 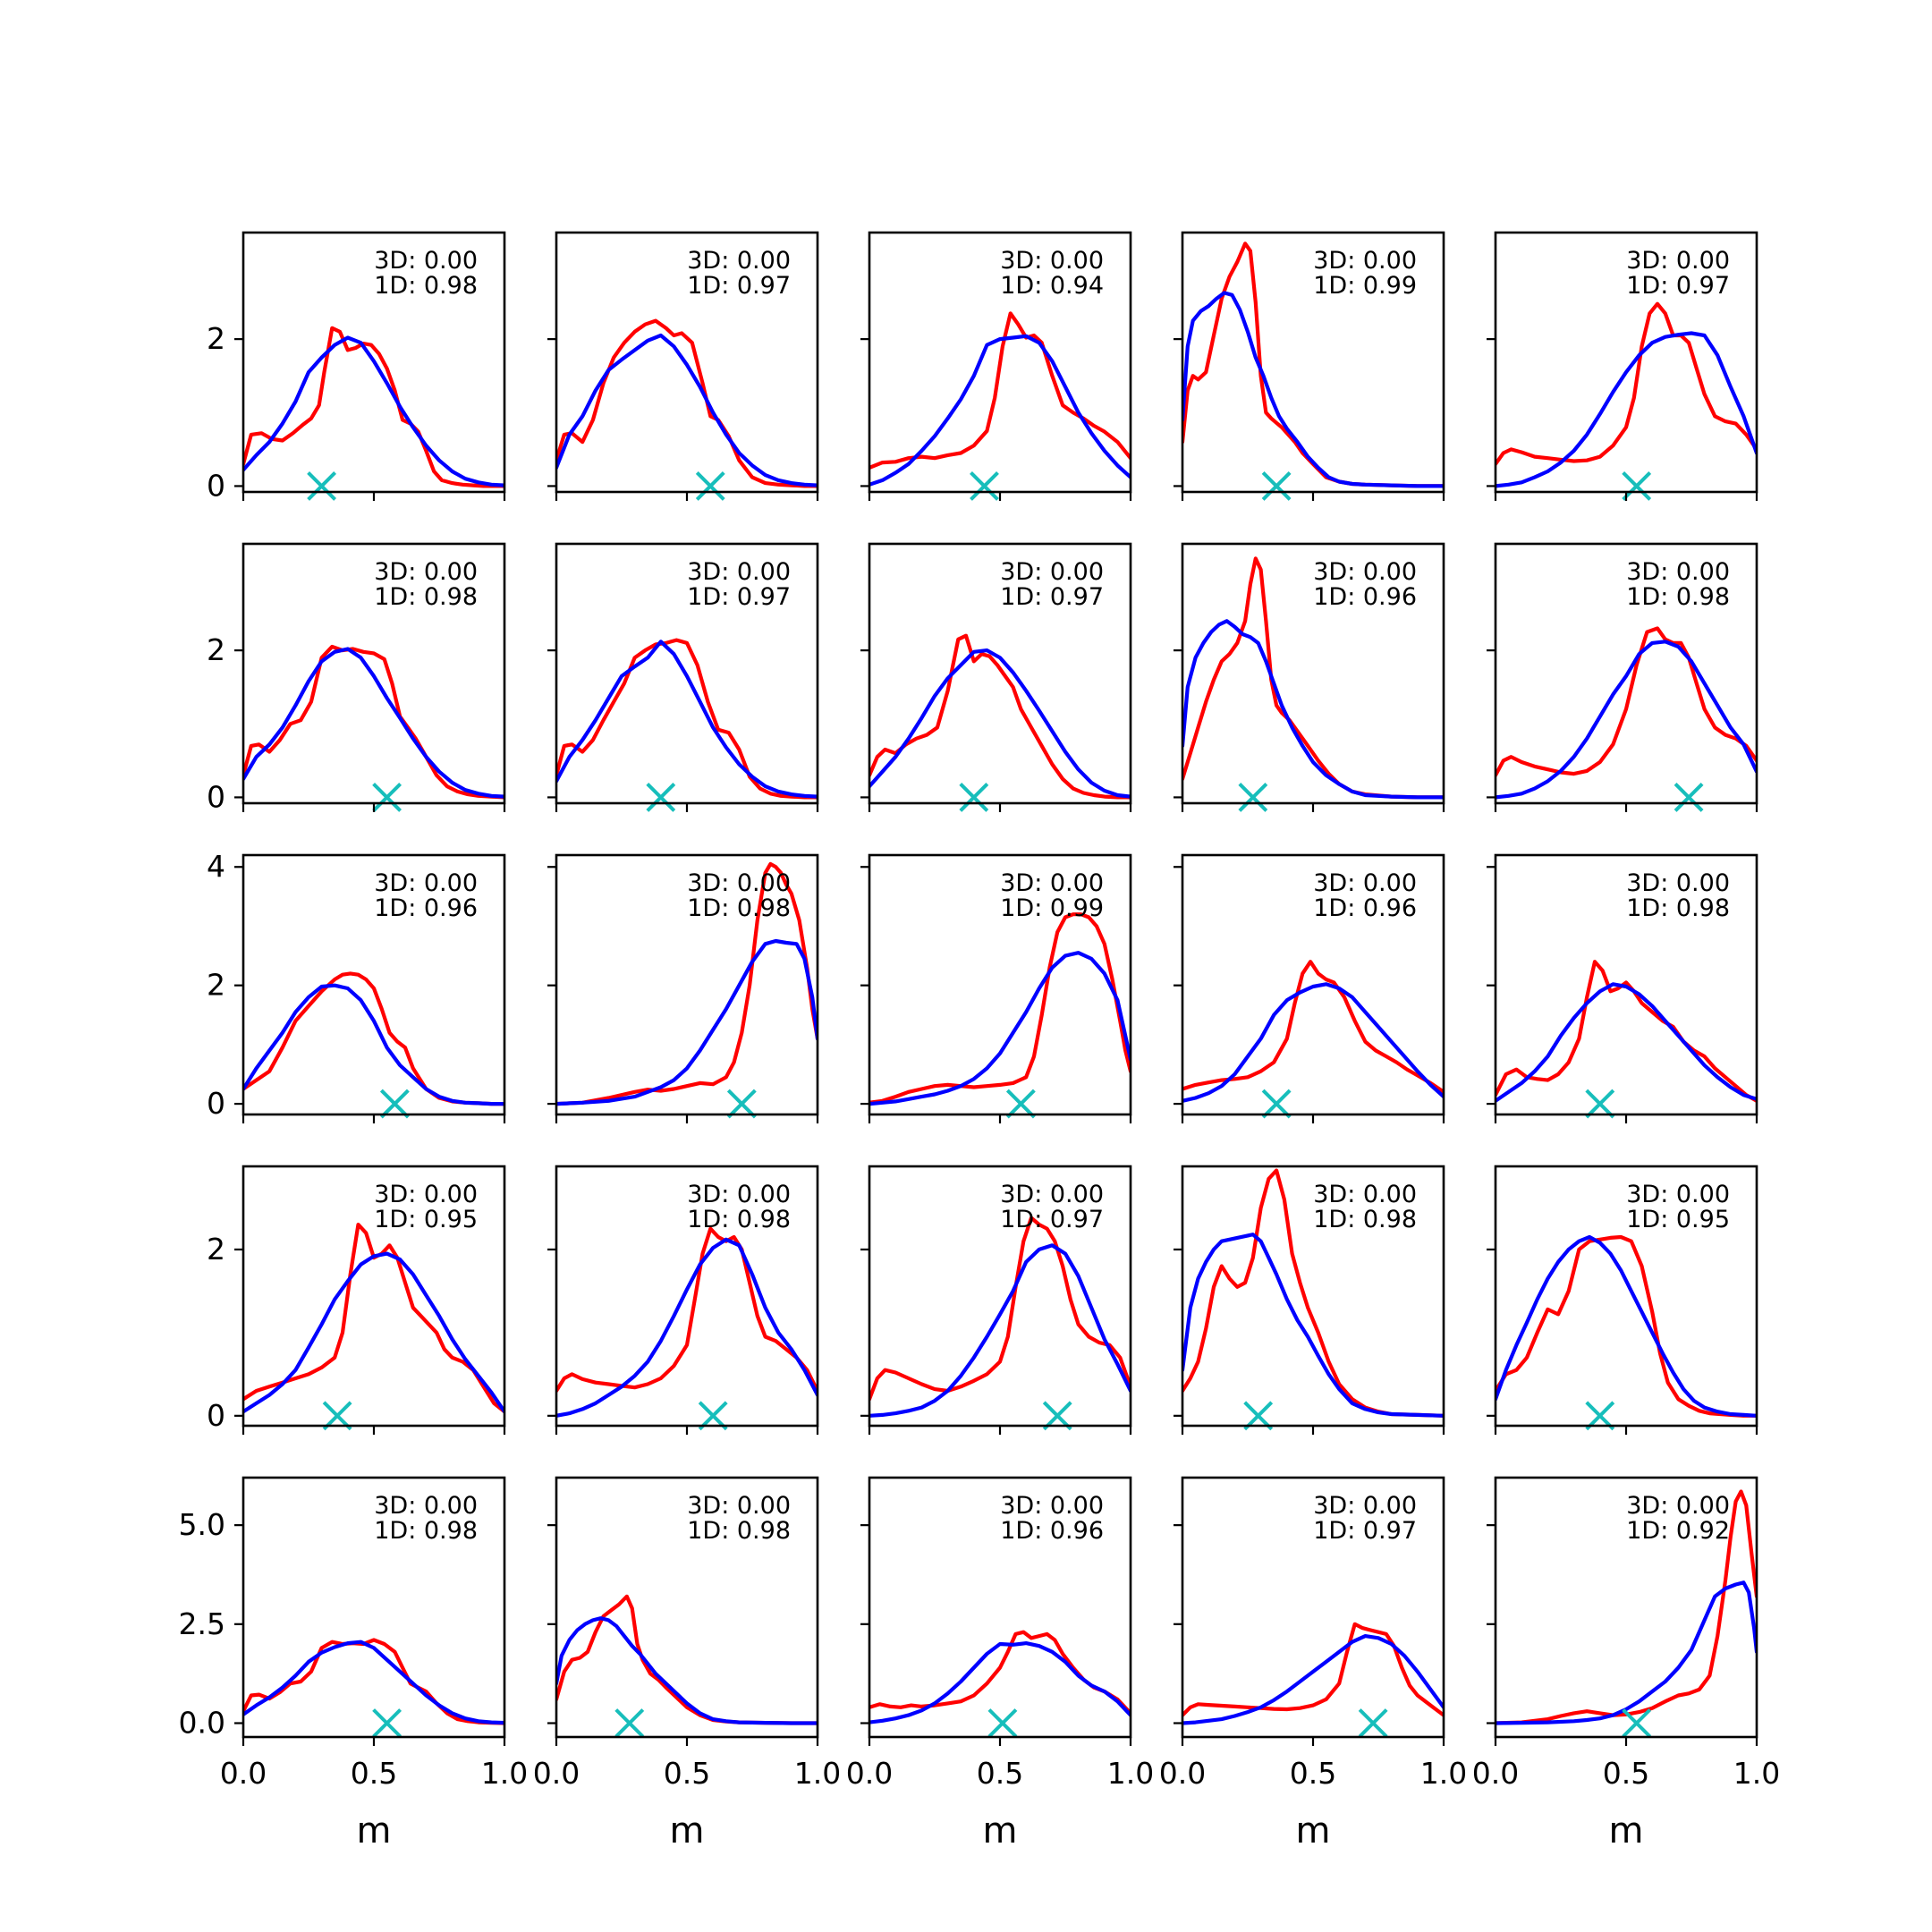 I want to click on annotation-text: 1D: 0.95, so click(x=426, y=1219).